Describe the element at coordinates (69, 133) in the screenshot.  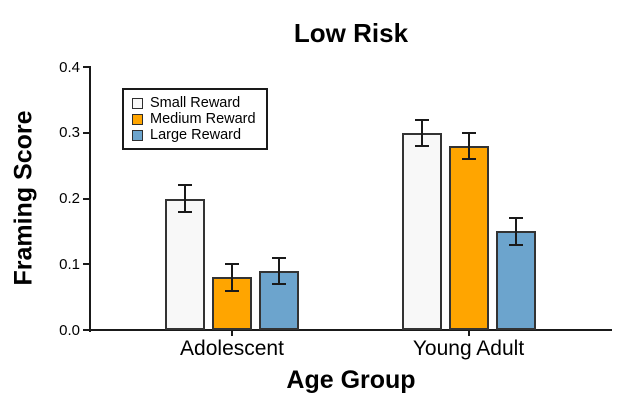
I see `y-tick-label: 0.3` at that location.